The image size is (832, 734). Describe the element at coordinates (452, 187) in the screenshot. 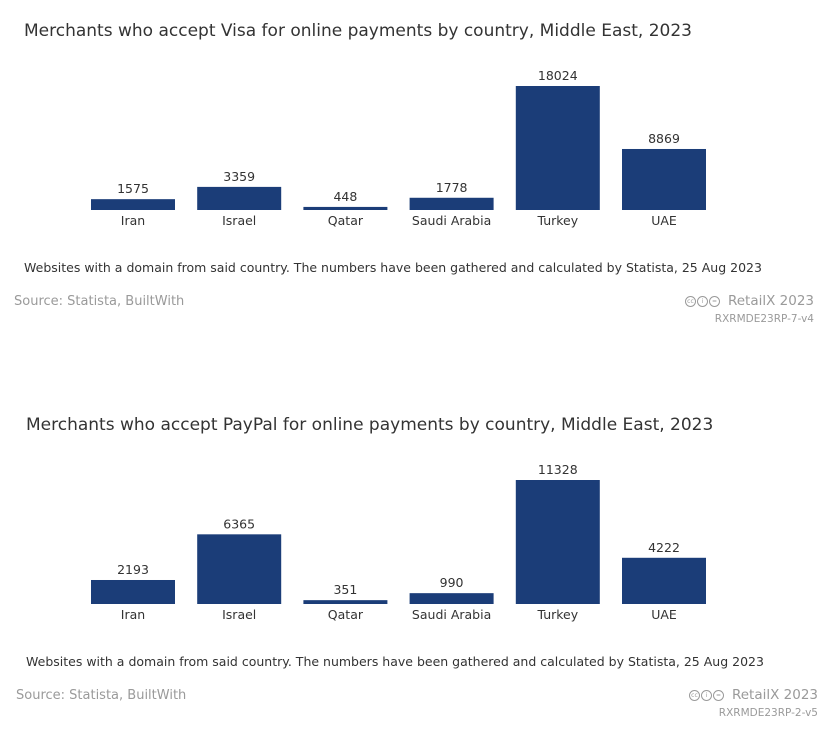

I see `data-label: 1778` at that location.